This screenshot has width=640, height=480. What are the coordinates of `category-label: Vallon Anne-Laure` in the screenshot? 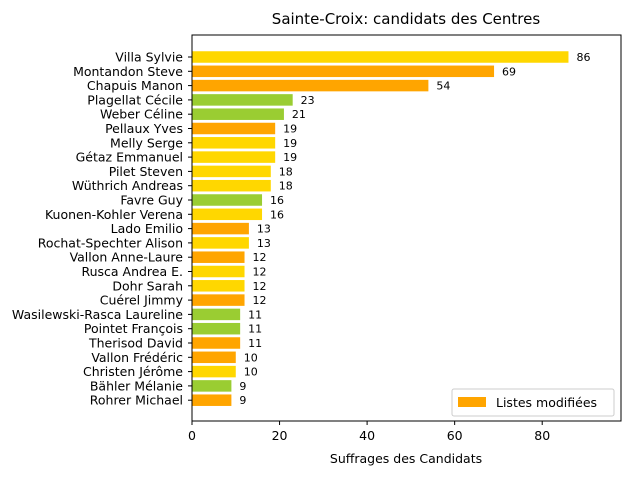 It's located at (127, 257).